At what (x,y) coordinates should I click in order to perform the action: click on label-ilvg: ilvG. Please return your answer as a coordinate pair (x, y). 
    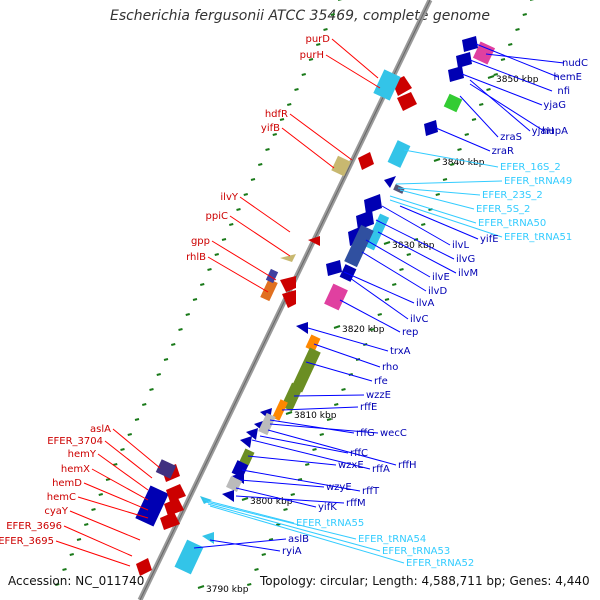
    Looking at the image, I should click on (465, 259).